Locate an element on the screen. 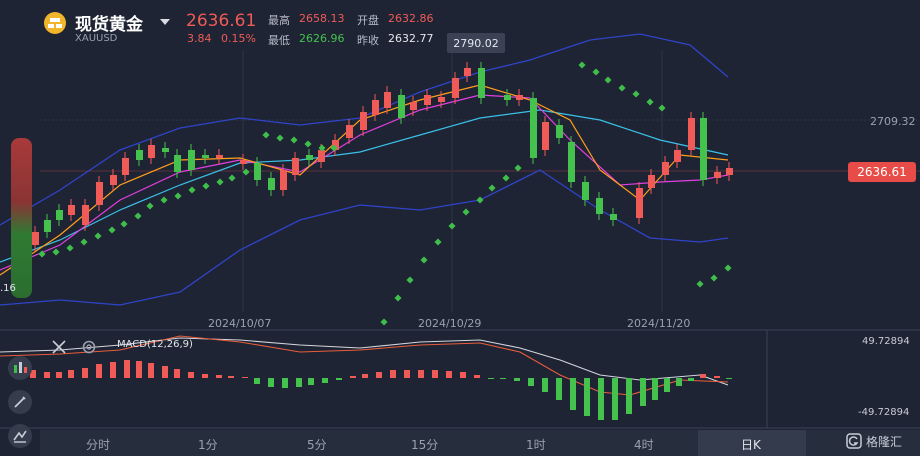 The width and height of the screenshot is (920, 456). pencil-icon is located at coordinates (20, 402).